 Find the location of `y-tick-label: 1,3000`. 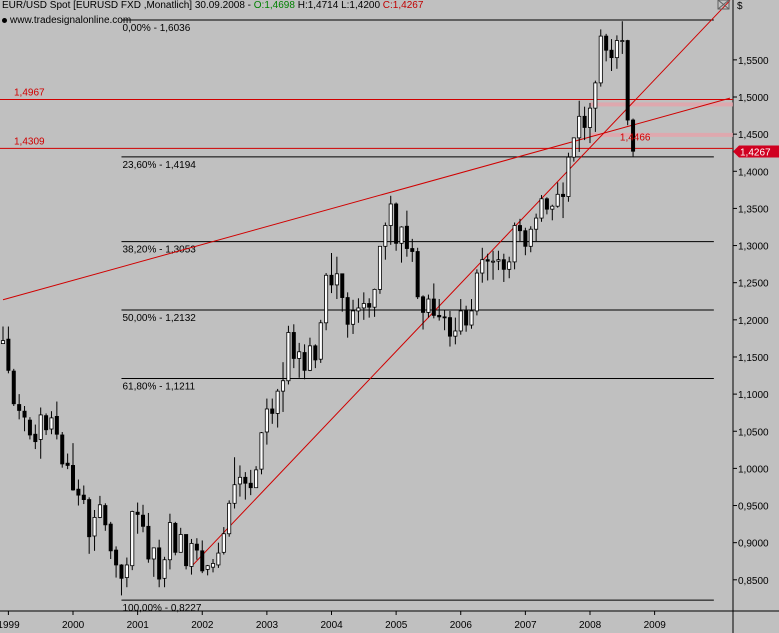

y-tick-label: 1,3000 is located at coordinates (753, 247).